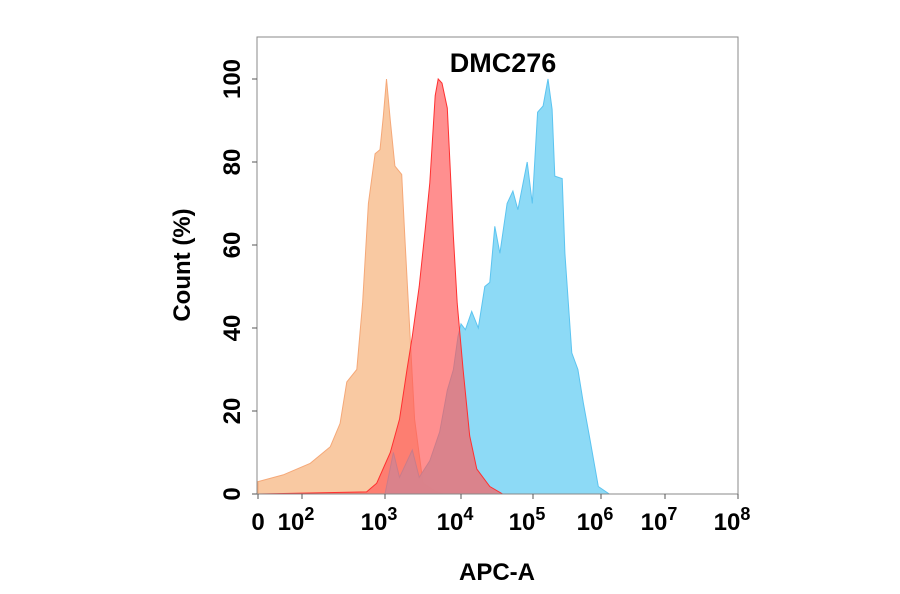 The width and height of the screenshot is (900, 594). Describe the element at coordinates (232, 245) in the screenshot. I see `y-tick-label: 60` at that location.